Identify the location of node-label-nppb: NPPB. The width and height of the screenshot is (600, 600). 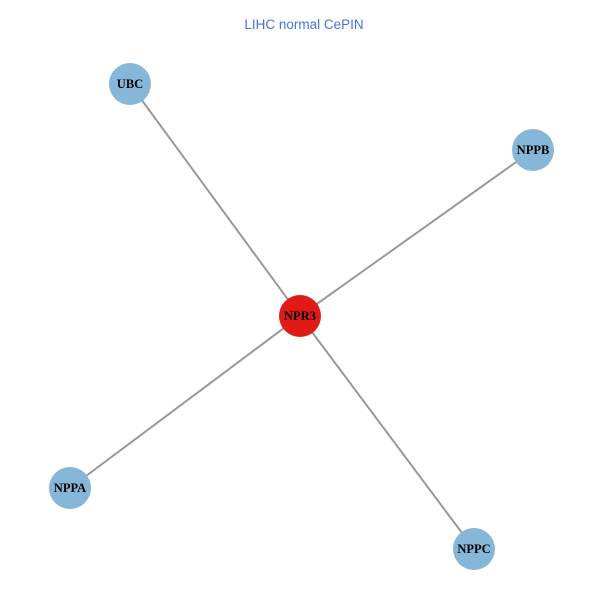
(533, 150).